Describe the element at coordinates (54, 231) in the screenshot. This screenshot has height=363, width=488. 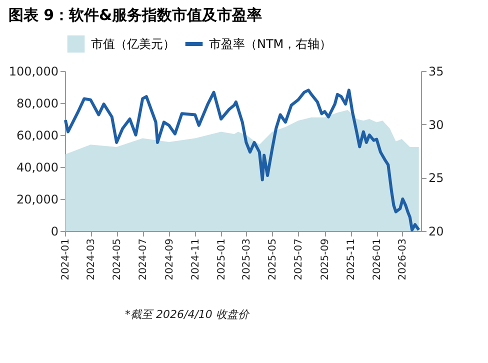
I see `y-tick-label: 0` at that location.